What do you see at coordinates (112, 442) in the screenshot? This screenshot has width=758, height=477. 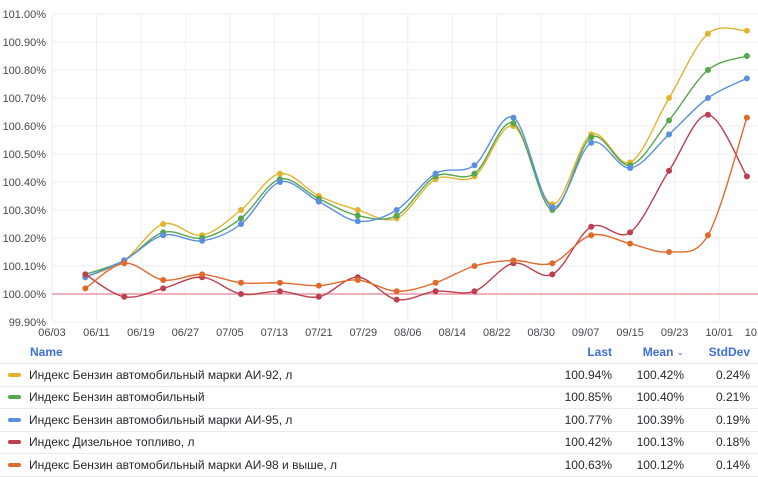 I see `series-name-label: Индекс Дизельное топливо, л` at bounding box center [112, 442].